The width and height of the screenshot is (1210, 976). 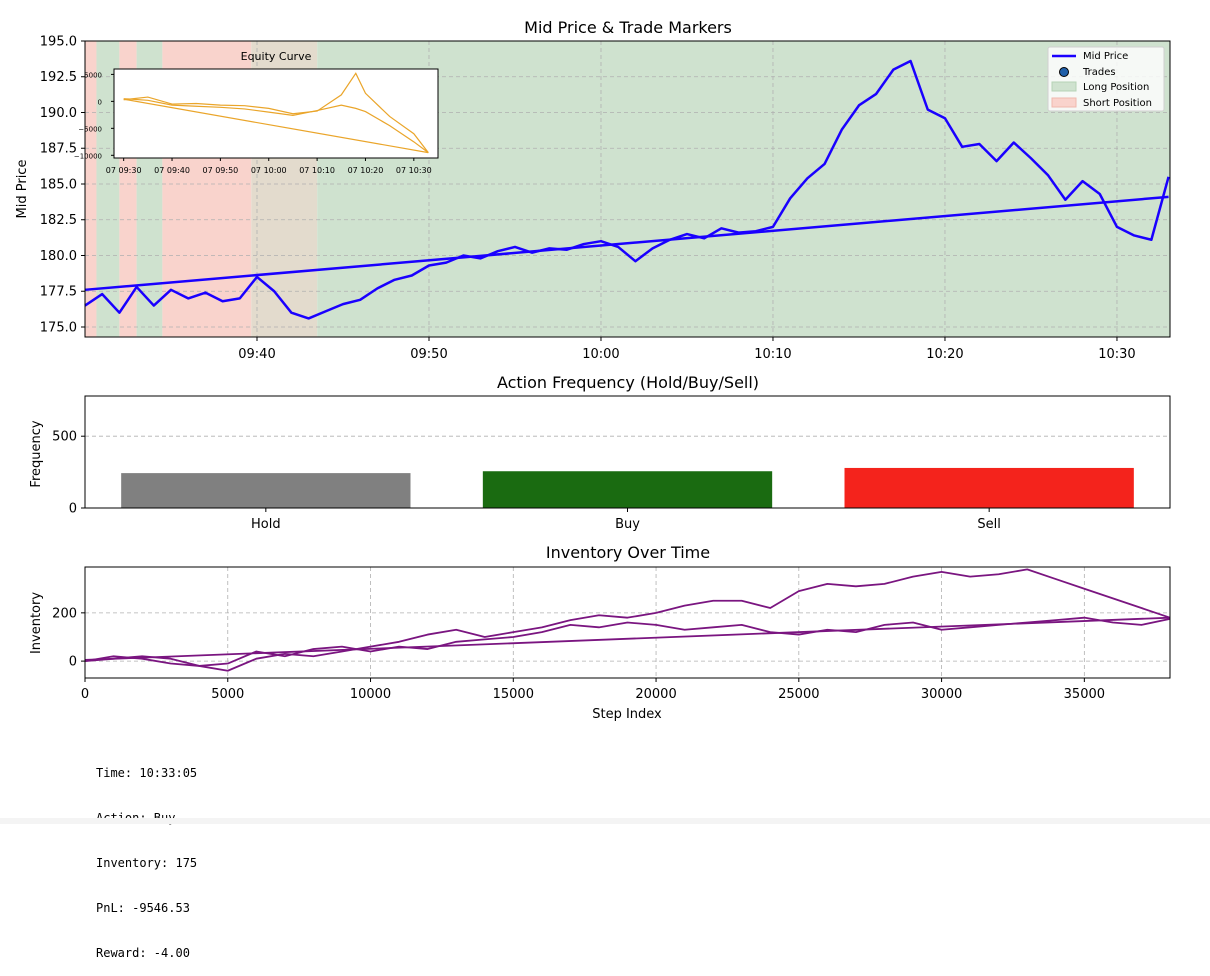 I want to click on action-bars, so click(x=627, y=487).